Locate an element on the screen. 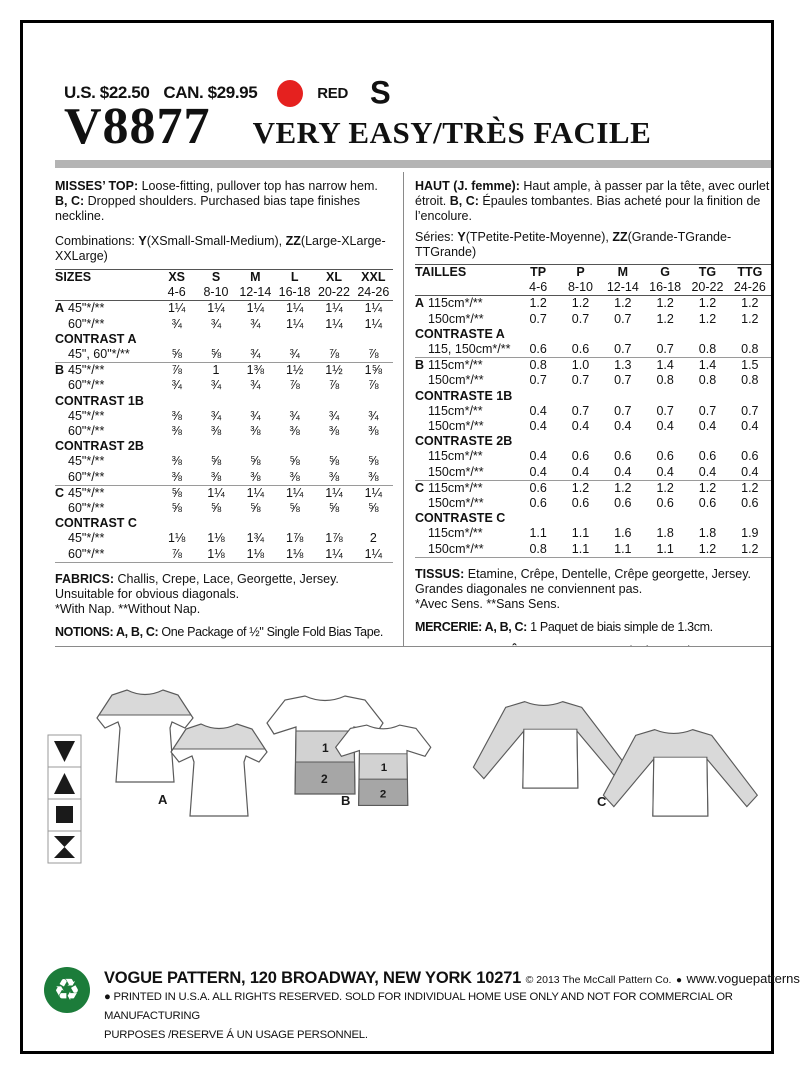 This screenshot has width=800, height=1084. yardage-value-cell: 1.8 is located at coordinates (707, 533).